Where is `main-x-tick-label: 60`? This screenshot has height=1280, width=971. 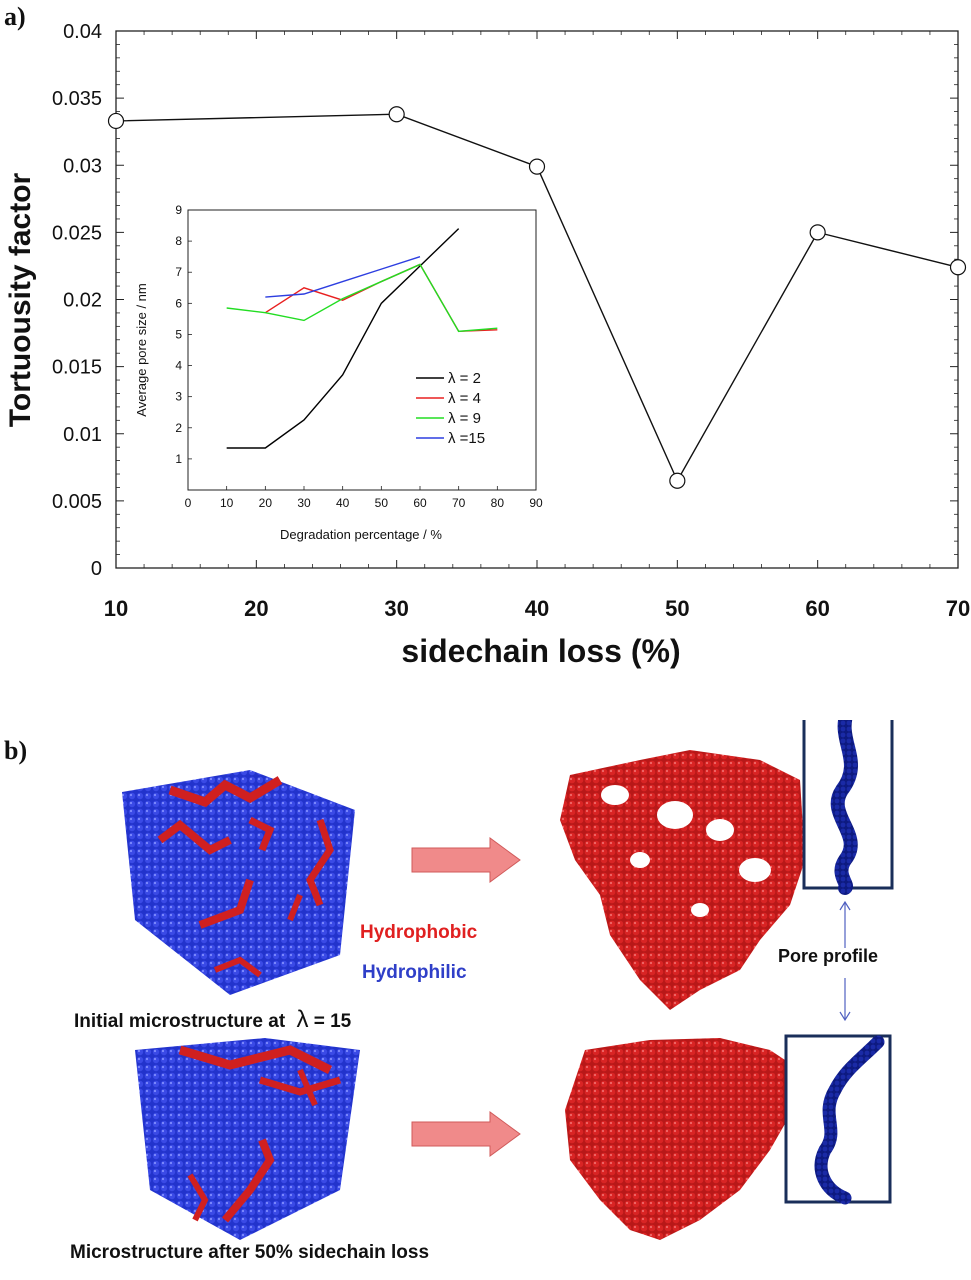
main-x-tick-label: 60 is located at coordinates (817, 608).